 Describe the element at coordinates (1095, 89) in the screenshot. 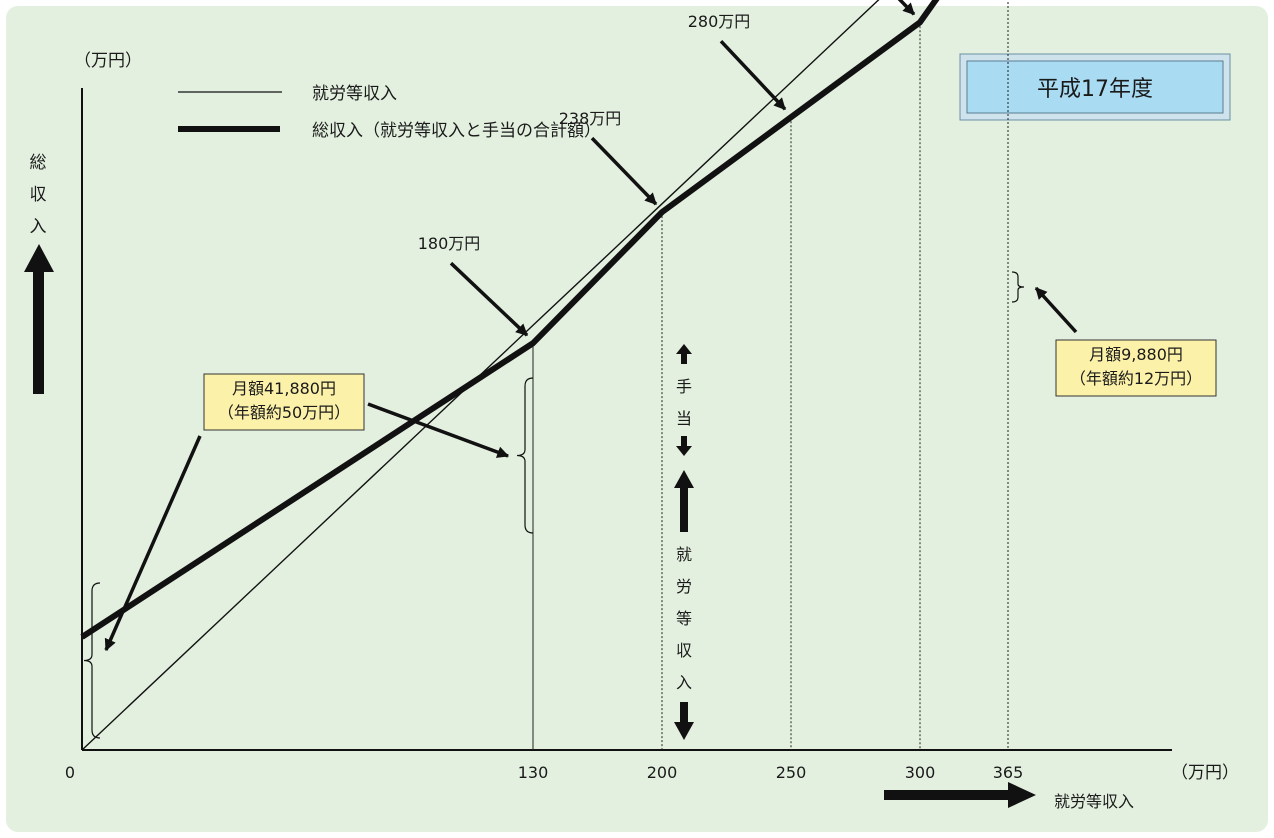

I see `chart-title: 平成17年度` at that location.